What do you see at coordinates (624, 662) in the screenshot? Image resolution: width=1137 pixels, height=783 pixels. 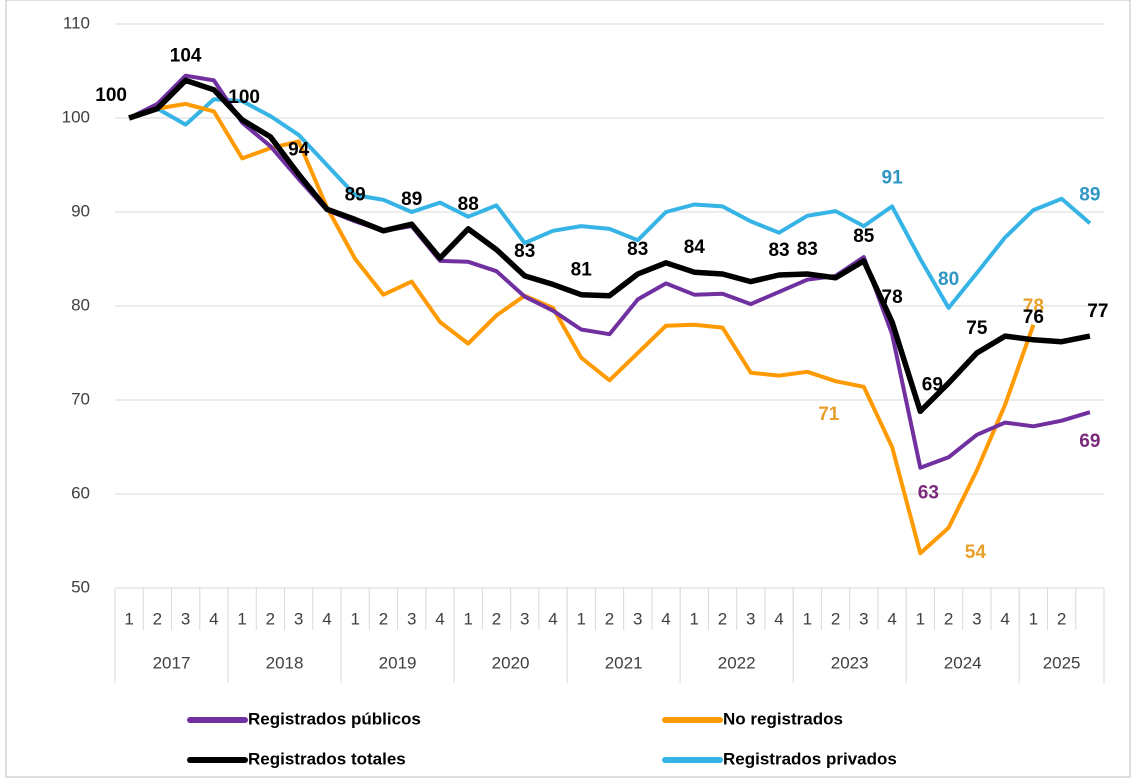 I see `year-label: 2021` at bounding box center [624, 662].